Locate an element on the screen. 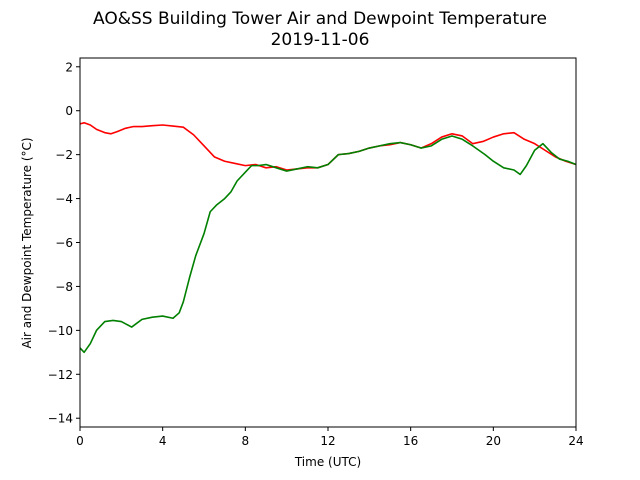 Image resolution: width=640 pixels, height=480 pixels. y-tick-label: −4 is located at coordinates (64, 199).